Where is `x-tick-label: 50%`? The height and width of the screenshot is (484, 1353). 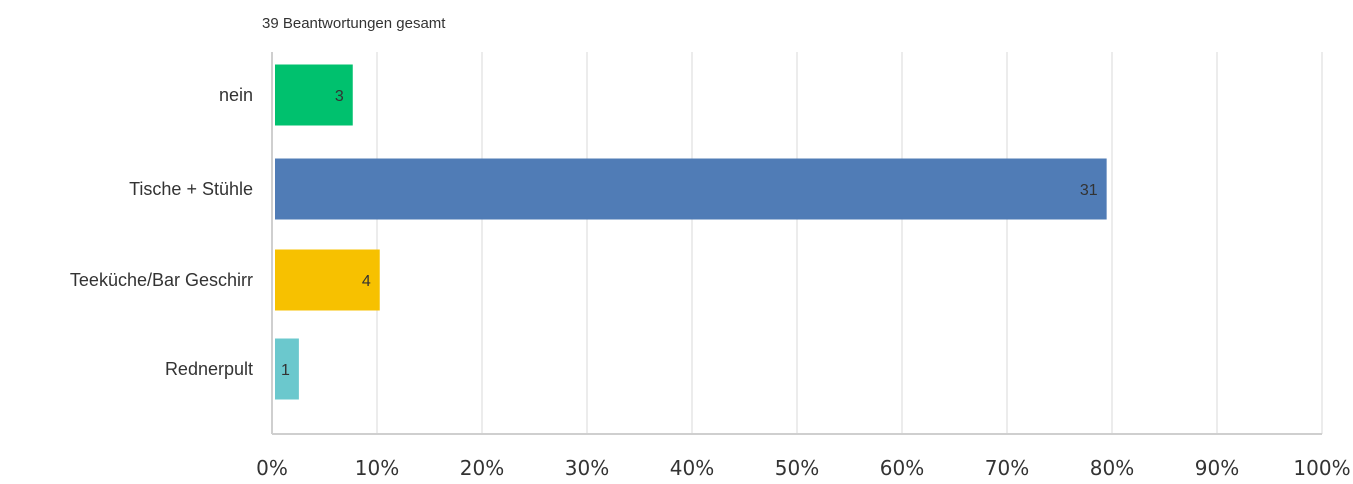 x-tick-label: 50% is located at coordinates (797, 468).